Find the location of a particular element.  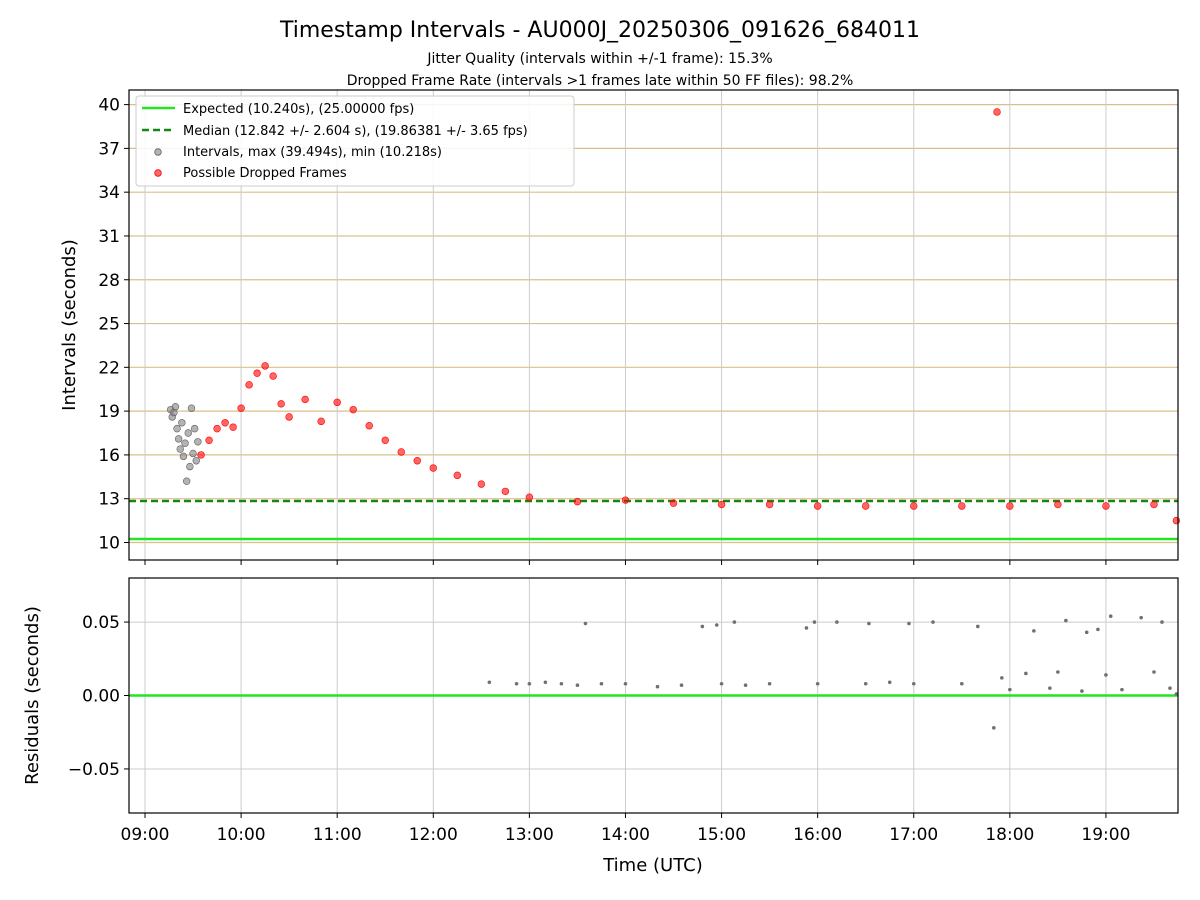

intervals-y-tick-label: 10 is located at coordinates (109, 543).